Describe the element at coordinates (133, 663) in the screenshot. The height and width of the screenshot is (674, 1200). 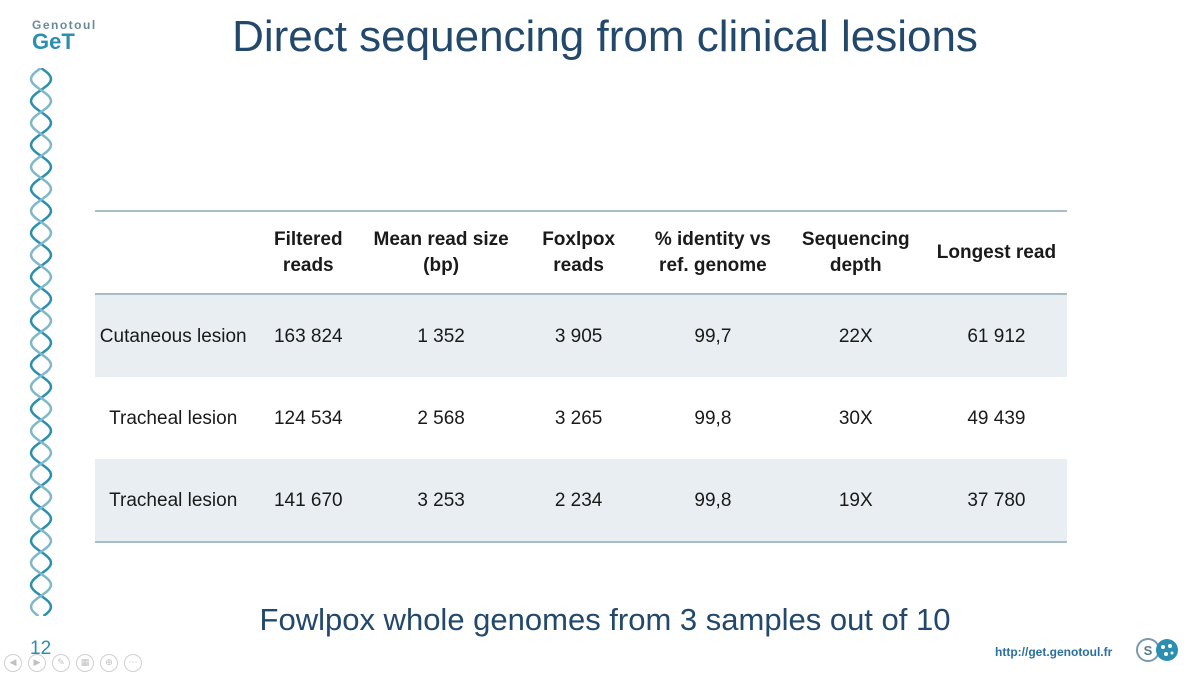
I see `more-icon: ⋯` at that location.